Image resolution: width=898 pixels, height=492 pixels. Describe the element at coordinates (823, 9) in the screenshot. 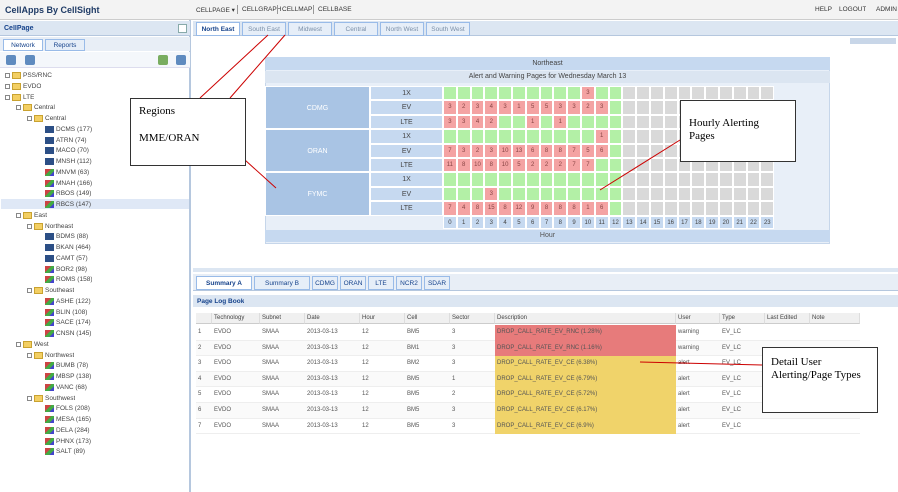

I see `header-link: HELP` at that location.